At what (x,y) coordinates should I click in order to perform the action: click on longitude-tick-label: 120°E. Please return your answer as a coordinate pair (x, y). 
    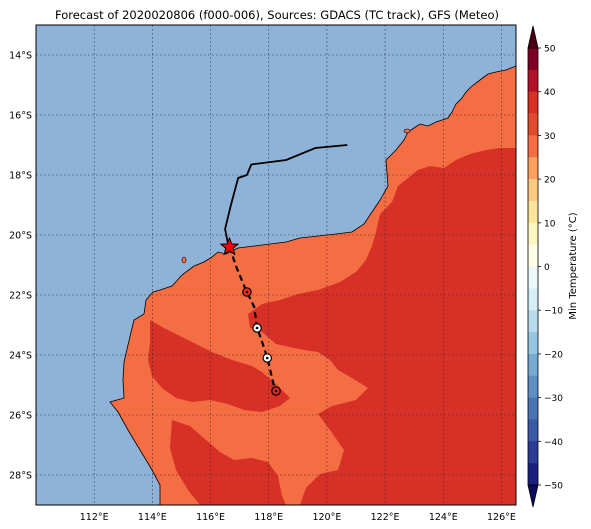
    Looking at the image, I should click on (326, 517).